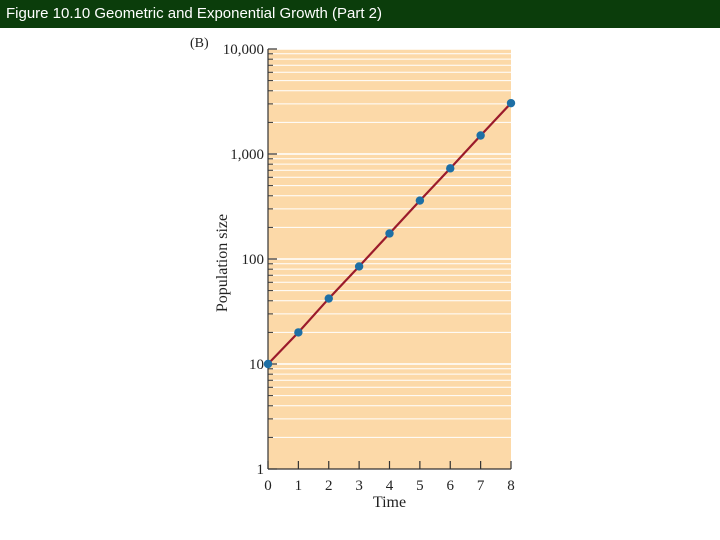 The image size is (720, 540). I want to click on y-tick-label: 100, so click(253, 260).